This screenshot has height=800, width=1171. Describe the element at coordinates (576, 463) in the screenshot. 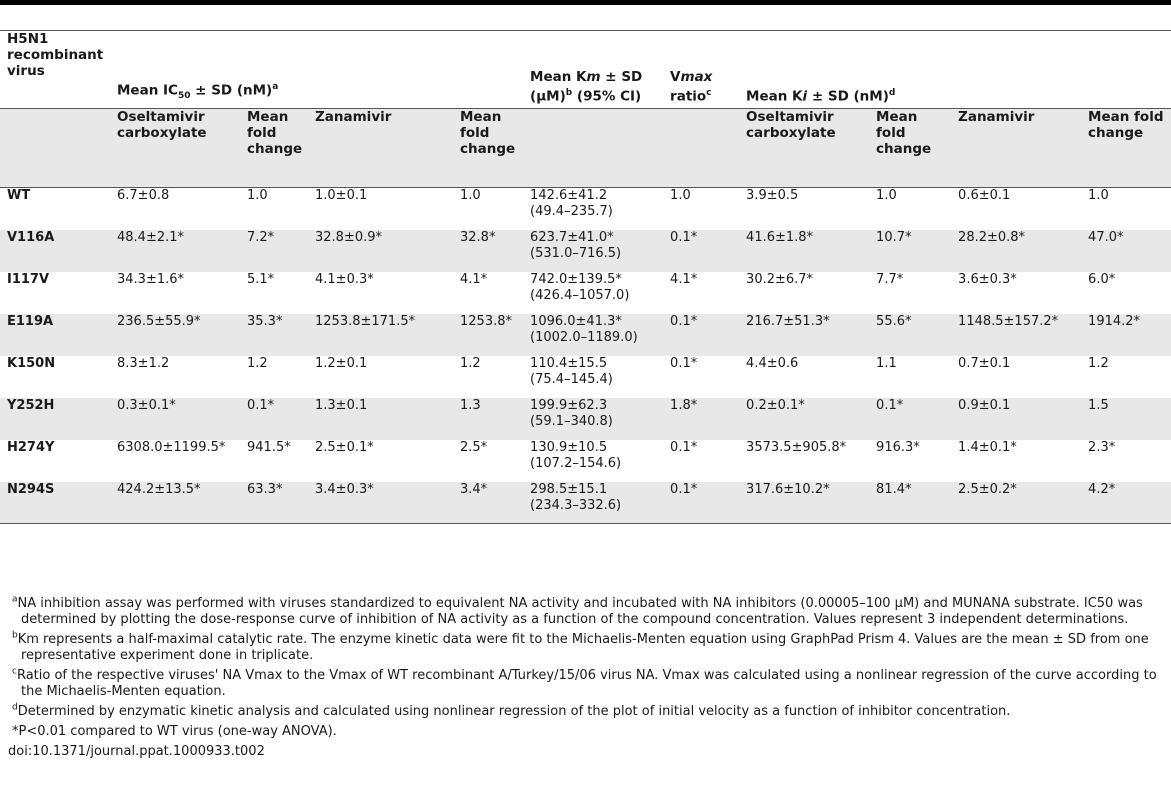

I see `km-ci: (107.2–154.6)` at that location.